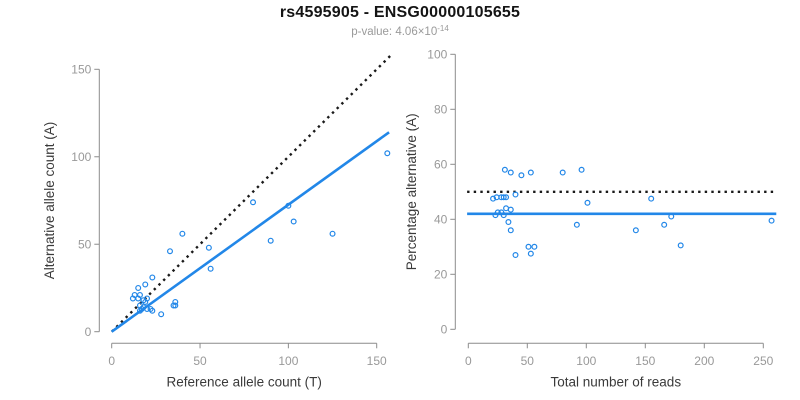  What do you see at coordinates (441, 110) in the screenshot?
I see `y-tick-label: 80` at bounding box center [441, 110].